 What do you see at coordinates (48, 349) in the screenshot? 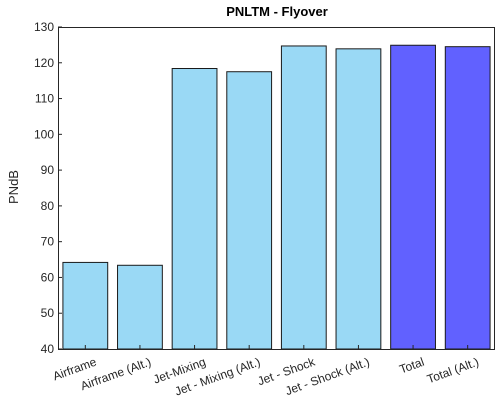
I see `y-tick-label: 40` at bounding box center [48, 349].